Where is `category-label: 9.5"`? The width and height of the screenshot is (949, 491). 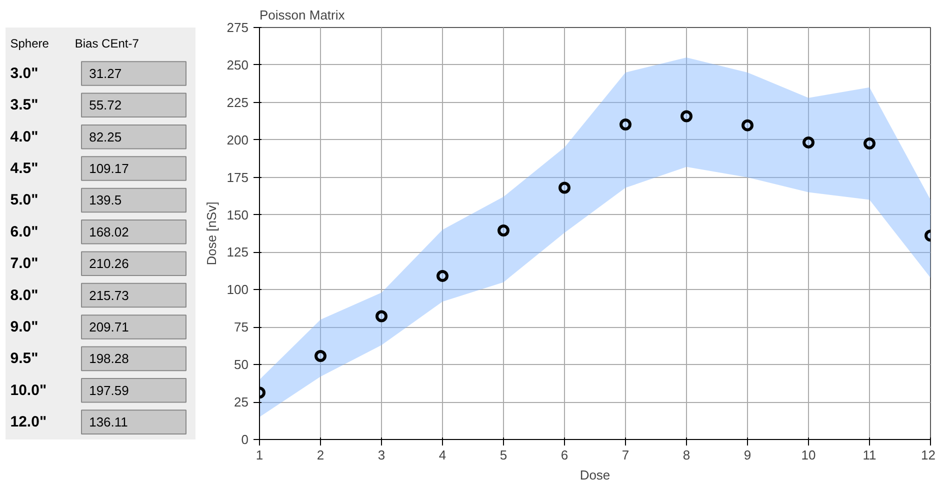
category-label: 9.5" is located at coordinates (24, 359).